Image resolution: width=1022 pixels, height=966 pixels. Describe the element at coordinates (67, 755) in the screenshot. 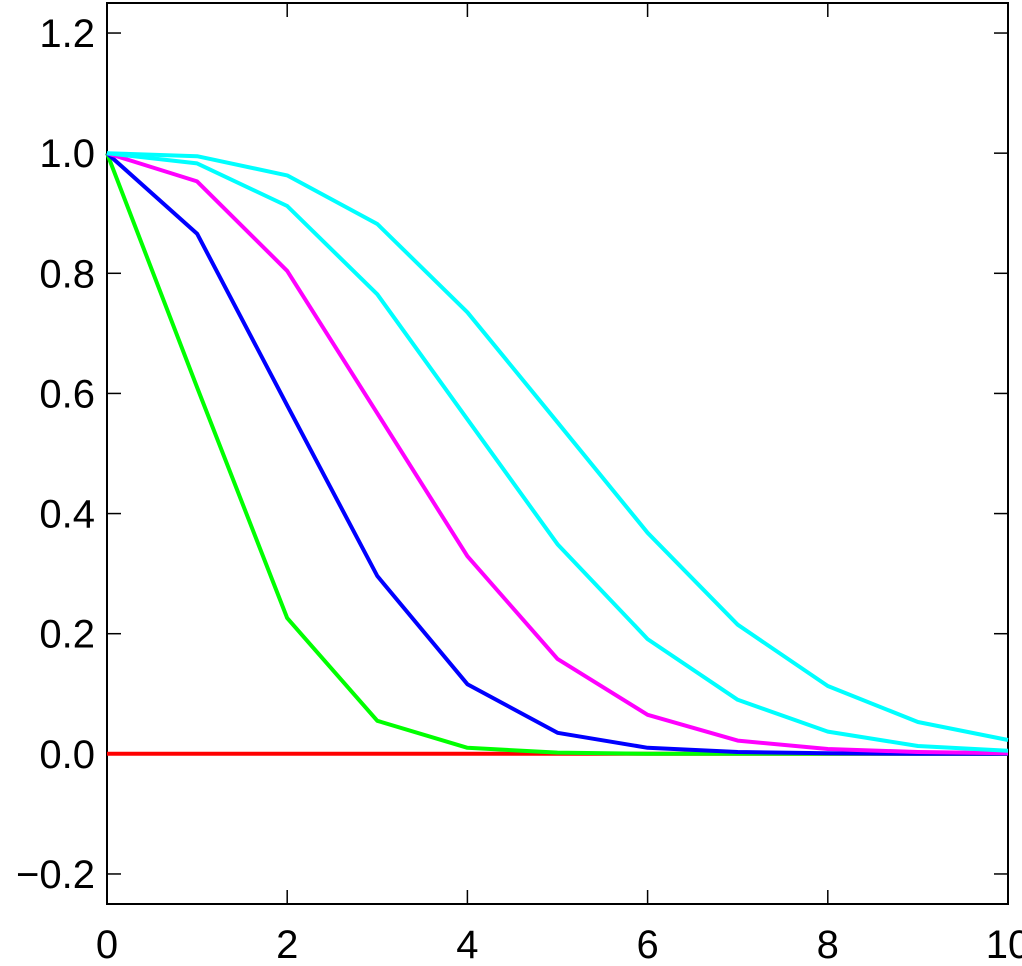

I see `y-tick-label: 0.0` at that location.